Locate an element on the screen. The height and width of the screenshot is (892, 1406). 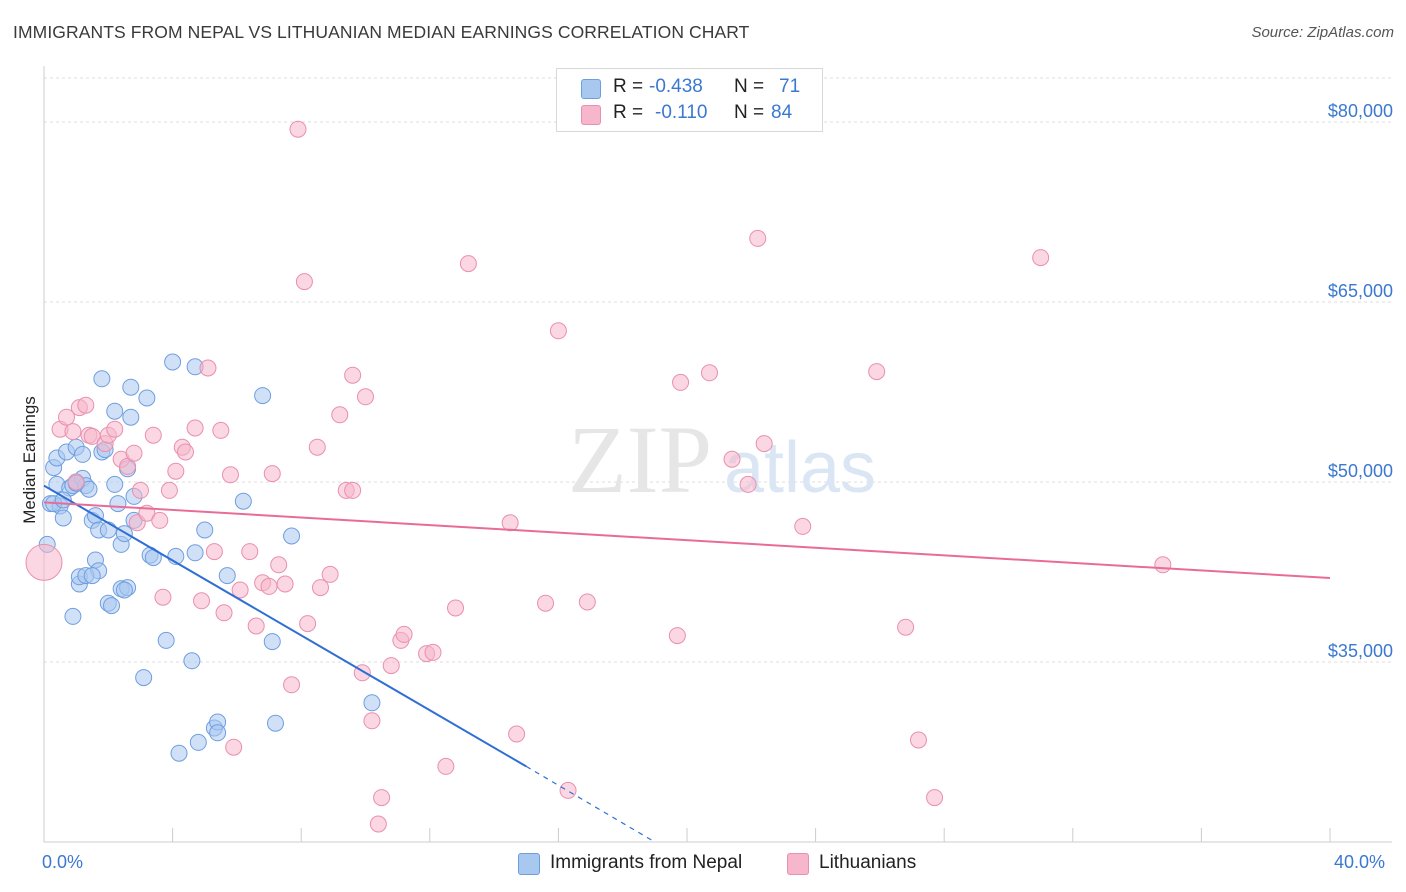
legend-r-value: -0.110 is located at coordinates (681, 112).